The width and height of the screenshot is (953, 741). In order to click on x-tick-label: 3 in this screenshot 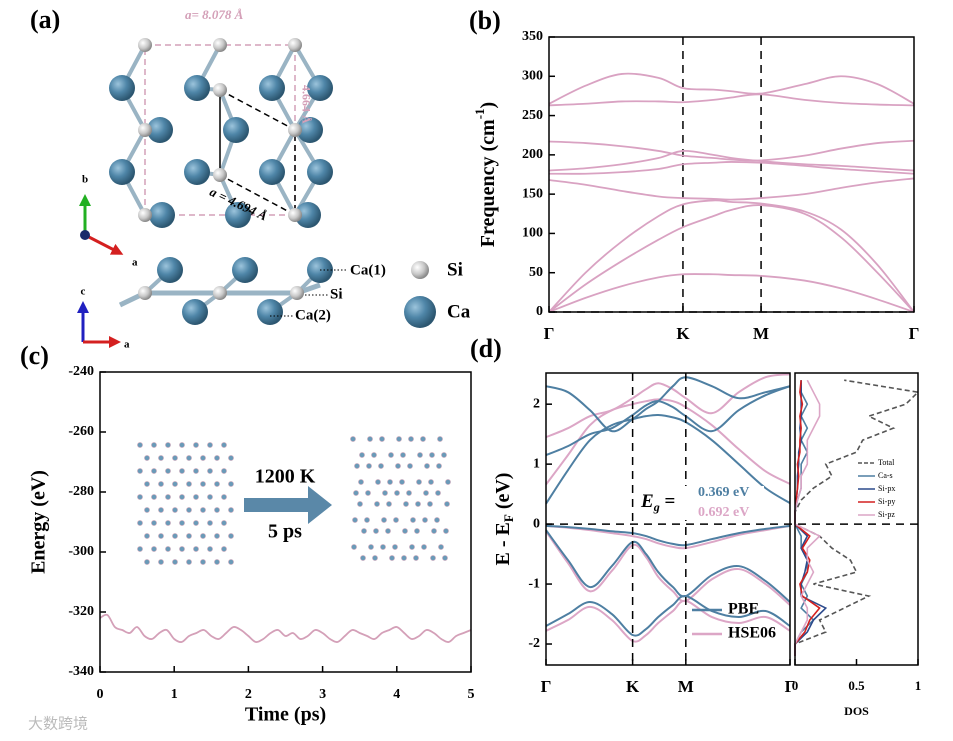, I will do `click(322, 694)`.